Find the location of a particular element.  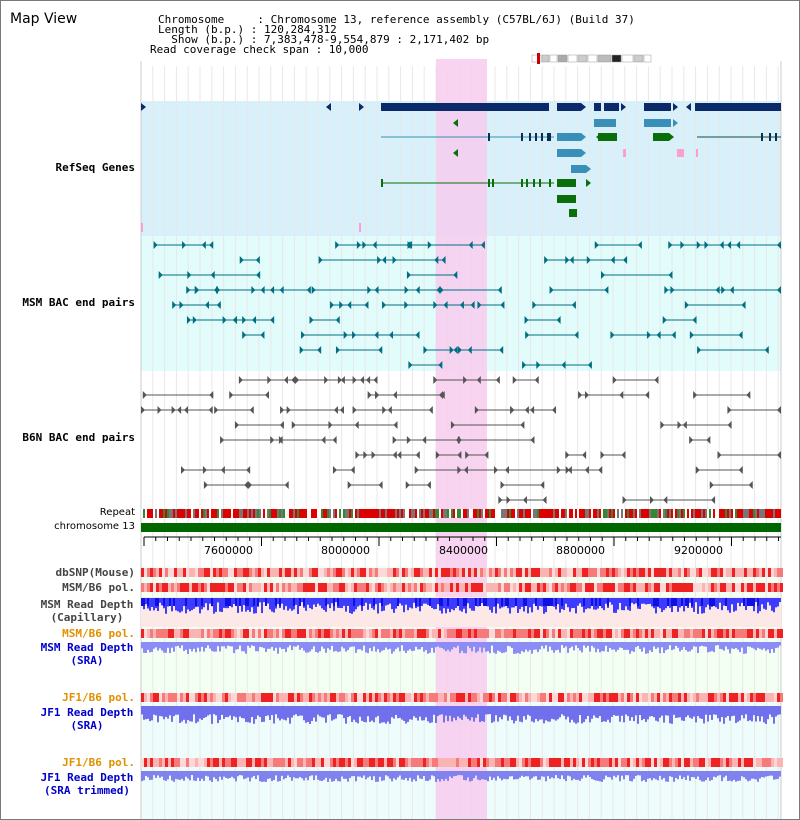

chromosome-ideogram-band is located at coordinates (582, 58).